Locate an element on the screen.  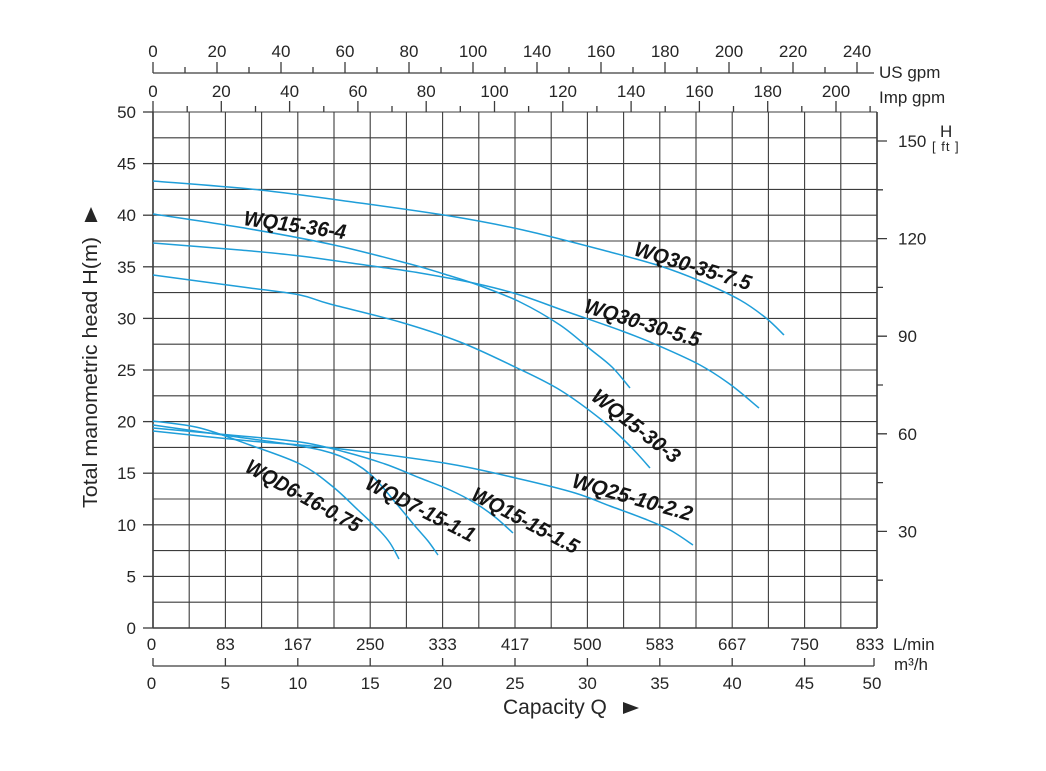
svg-text: US gpm is located at coordinates (909, 72).